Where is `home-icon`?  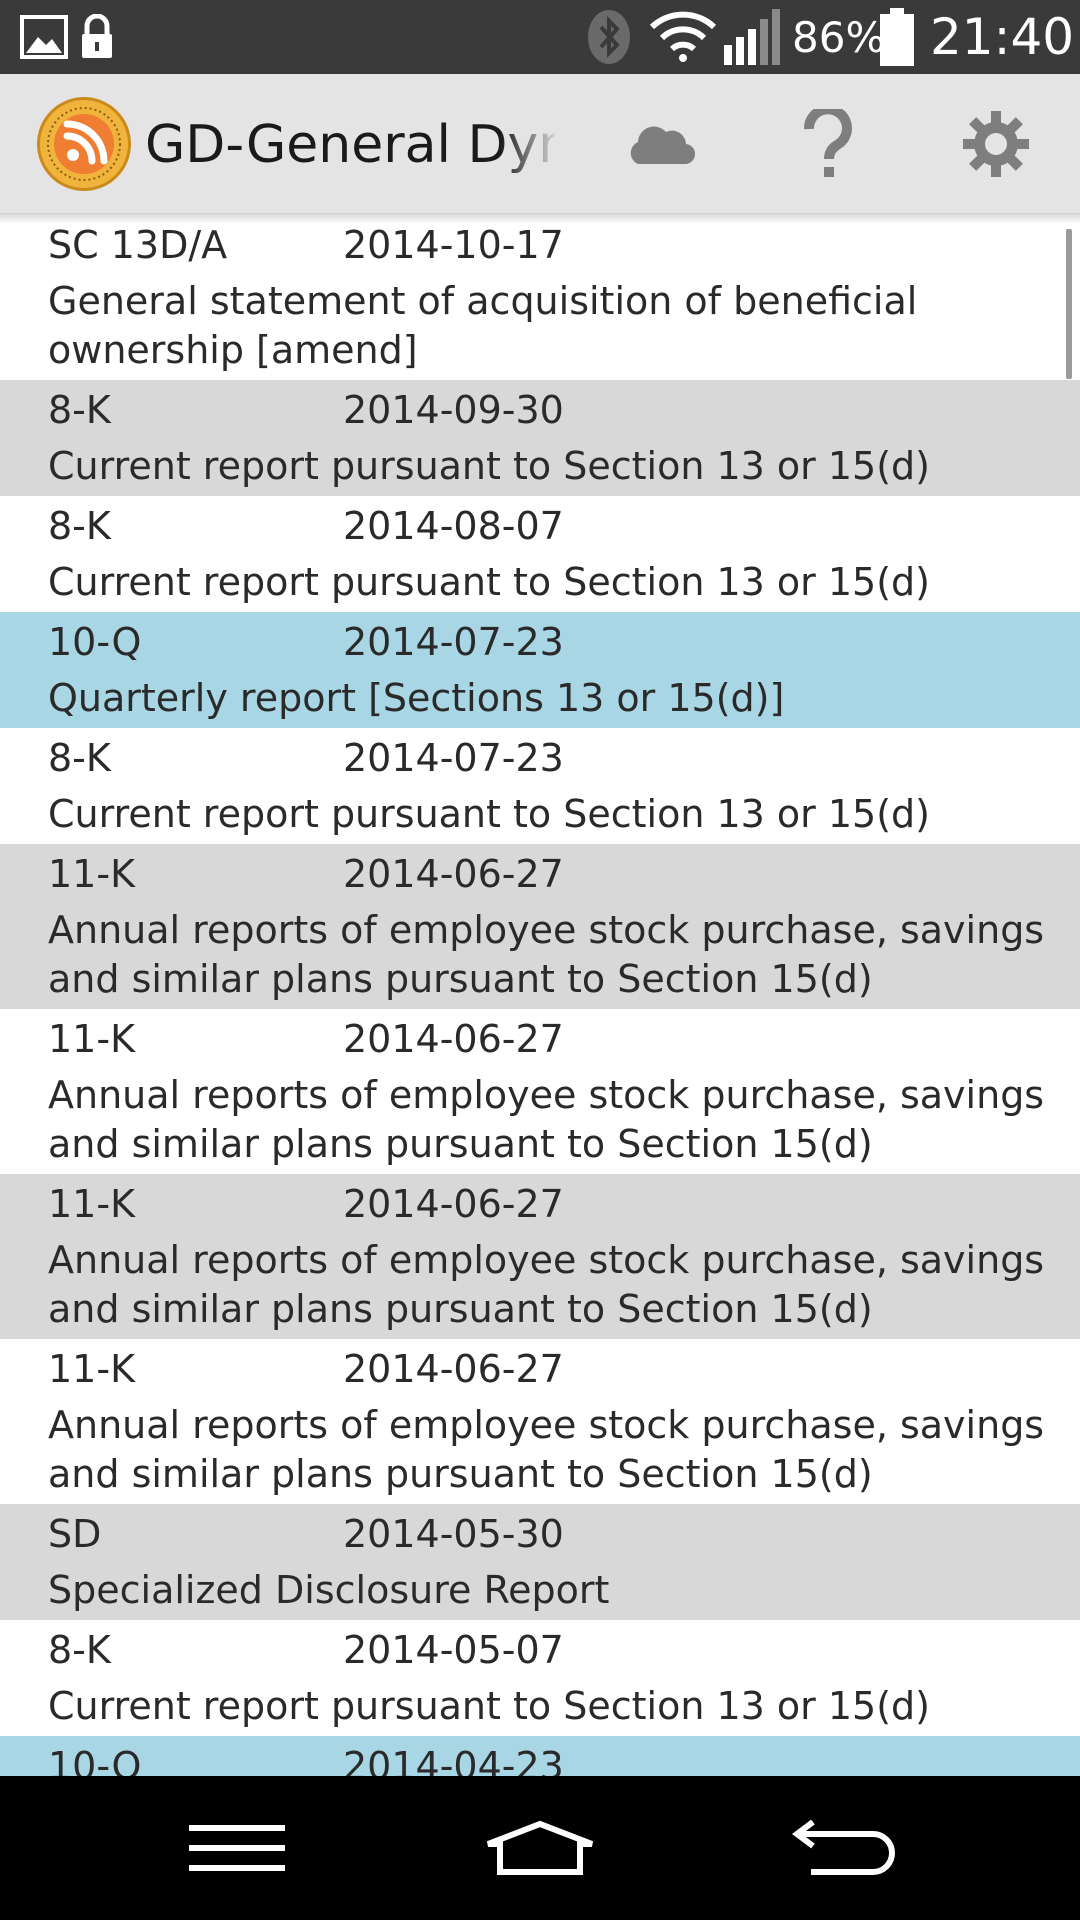
home-icon is located at coordinates (540, 1848).